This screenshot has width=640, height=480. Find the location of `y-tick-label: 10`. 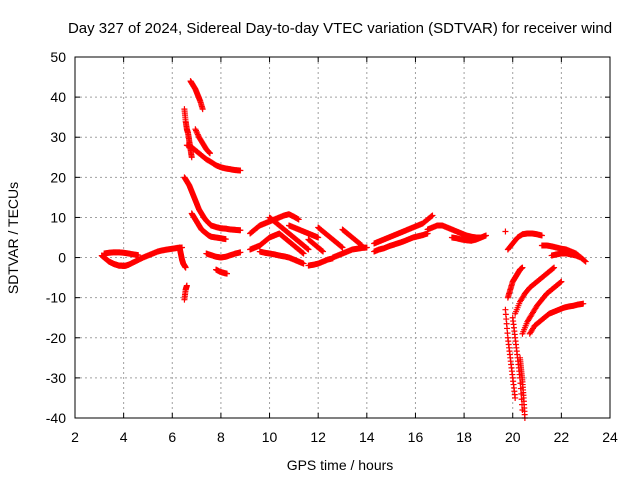

y-tick-label: 10 is located at coordinates (58, 217).